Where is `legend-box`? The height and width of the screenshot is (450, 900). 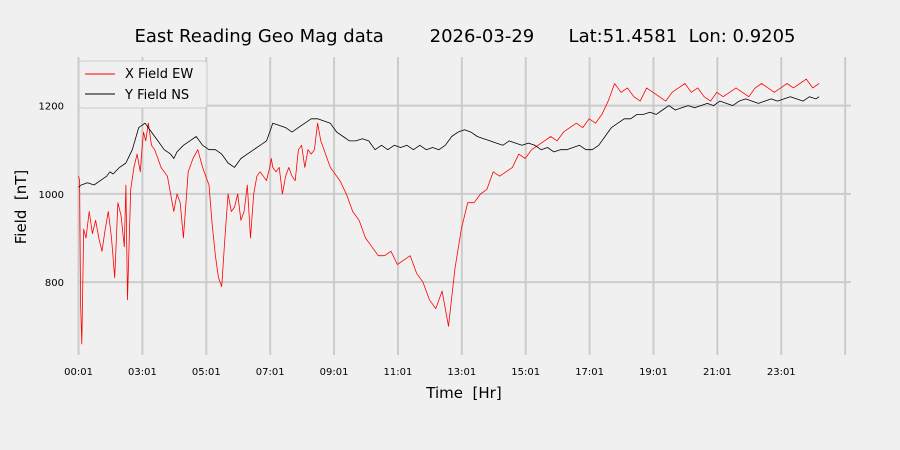
legend-box is located at coordinates (143, 84).